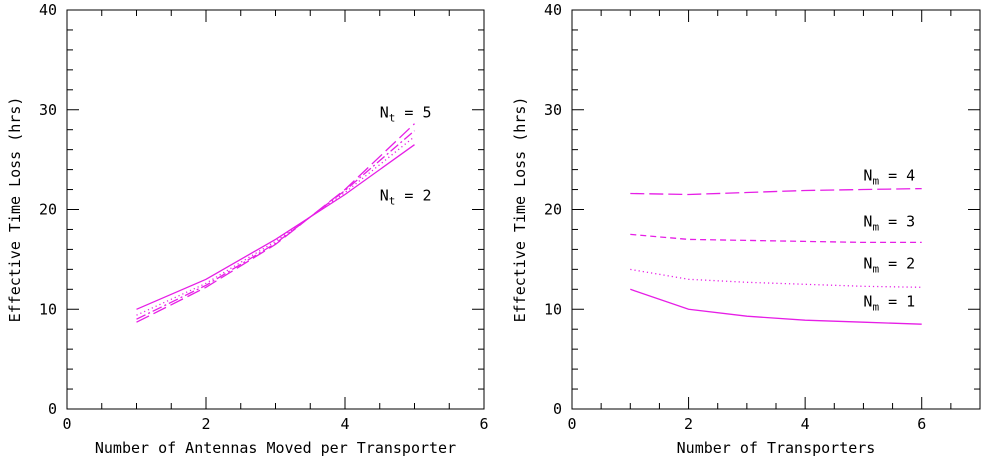 The width and height of the screenshot is (983, 457). Describe the element at coordinates (889, 222) in the screenshot. I see `series-annotation-2: Nm = 3` at that location.